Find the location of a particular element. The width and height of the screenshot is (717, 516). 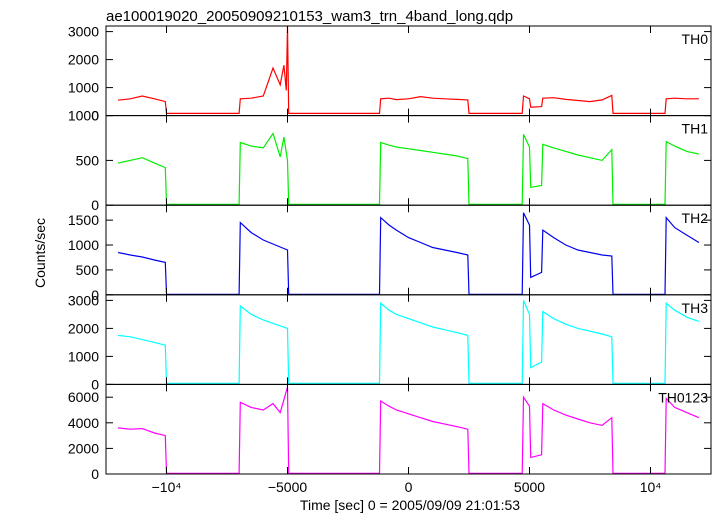

series-line-th0123 is located at coordinates (409, 430).